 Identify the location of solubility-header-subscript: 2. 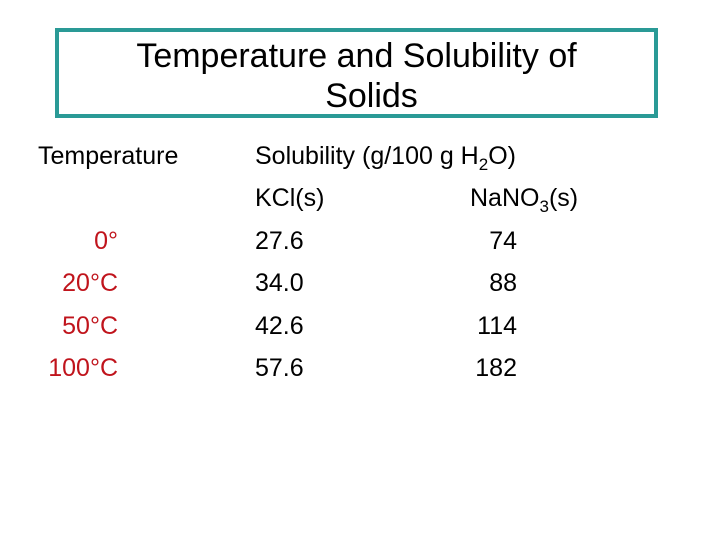
(483, 164).